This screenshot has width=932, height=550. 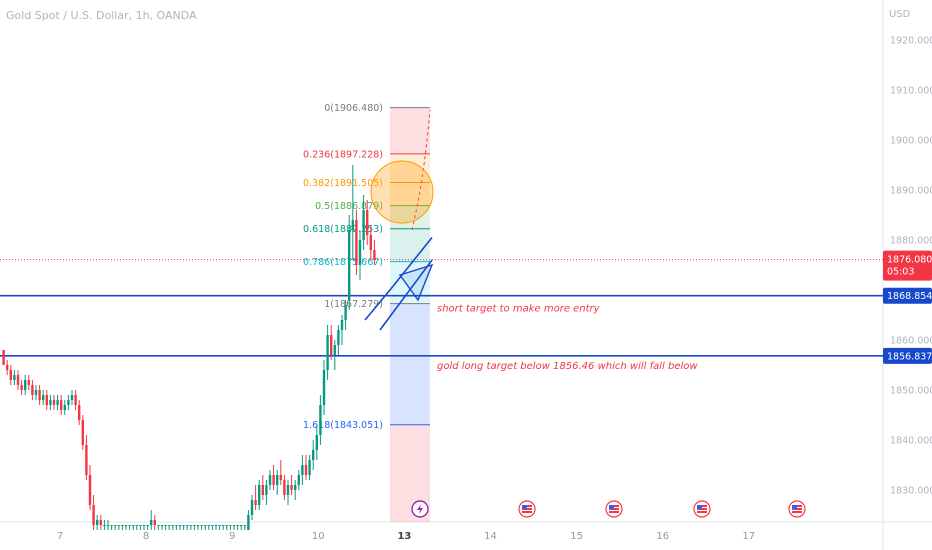 What do you see at coordinates (909, 356) in the screenshot?
I see `price-tag-label: 1856.837` at bounding box center [909, 356].